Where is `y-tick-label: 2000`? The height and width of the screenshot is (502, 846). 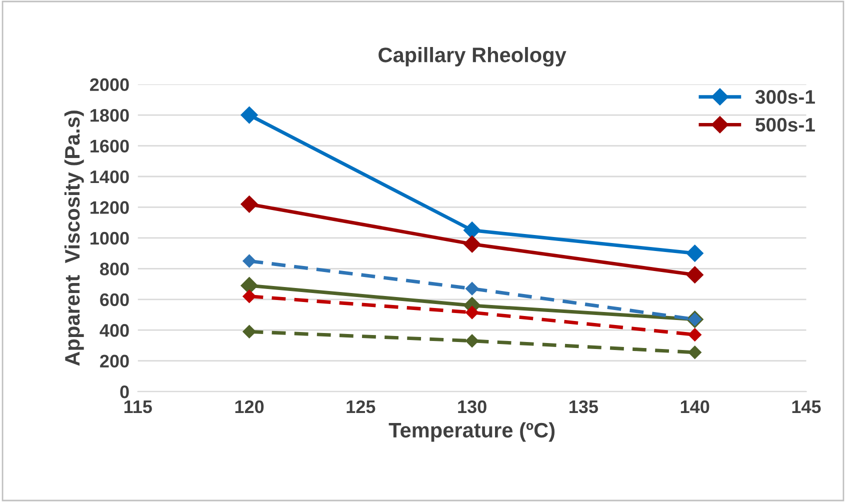
y-tick-label: 2000 is located at coordinates (109, 85).